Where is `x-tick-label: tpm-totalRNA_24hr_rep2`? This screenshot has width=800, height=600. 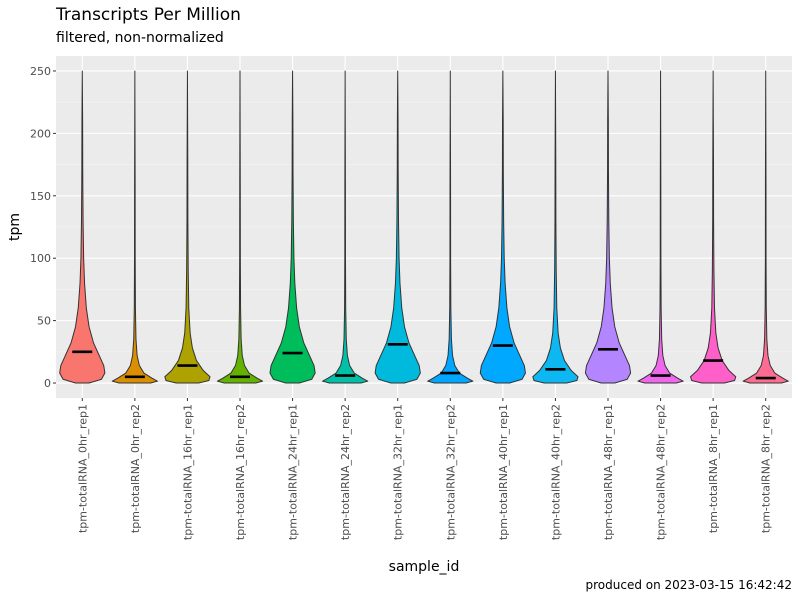
x-tick-label: tpm-totalRNA_24hr_rep2 is located at coordinates (345, 472).